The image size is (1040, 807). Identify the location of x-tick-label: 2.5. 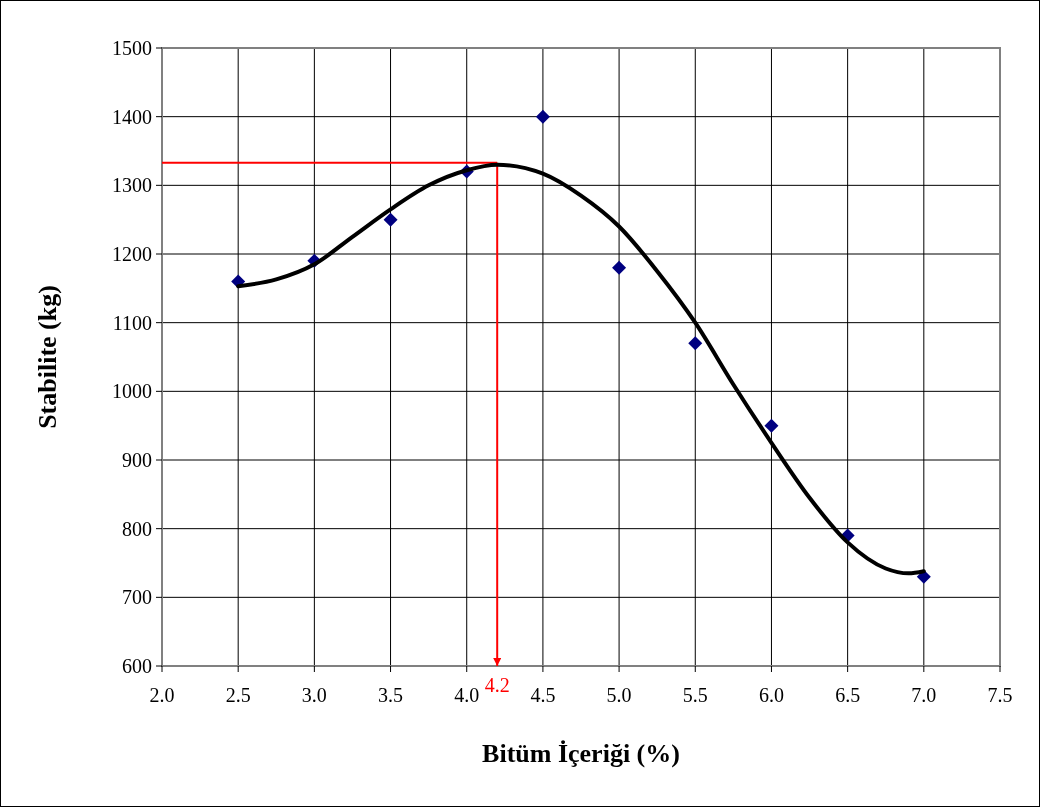
(238, 695).